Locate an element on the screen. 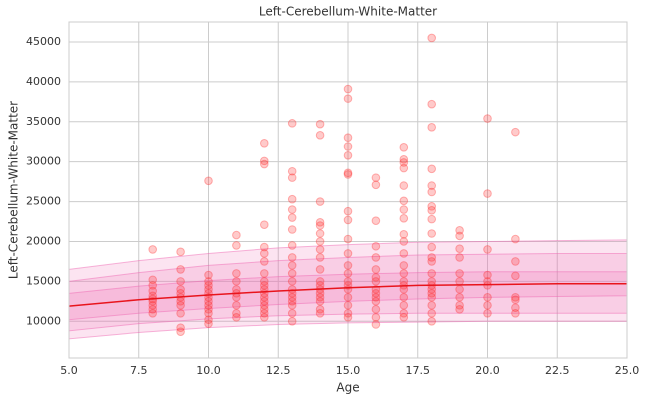 This screenshot has width=645, height=406. x-tick-label: 20.0 is located at coordinates (487, 370).